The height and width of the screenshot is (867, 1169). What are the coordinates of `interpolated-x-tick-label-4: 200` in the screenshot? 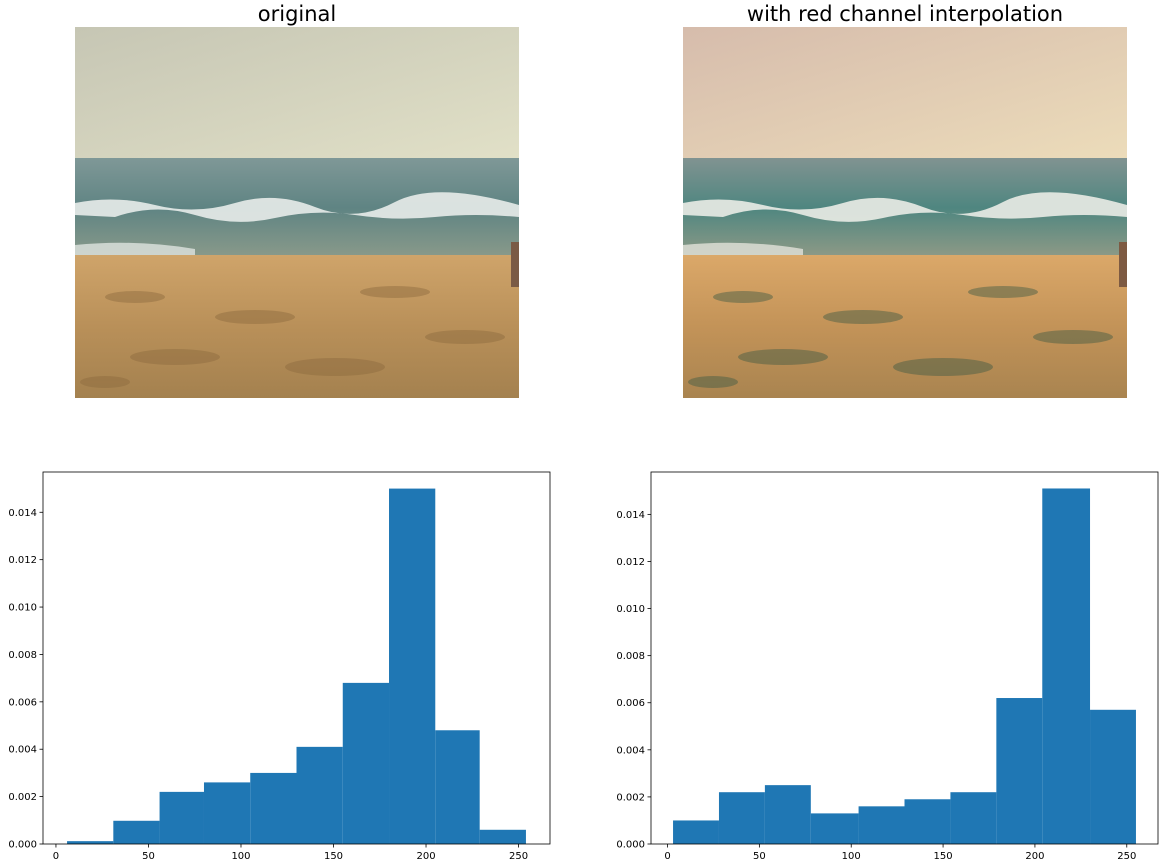 It's located at (1034, 856).